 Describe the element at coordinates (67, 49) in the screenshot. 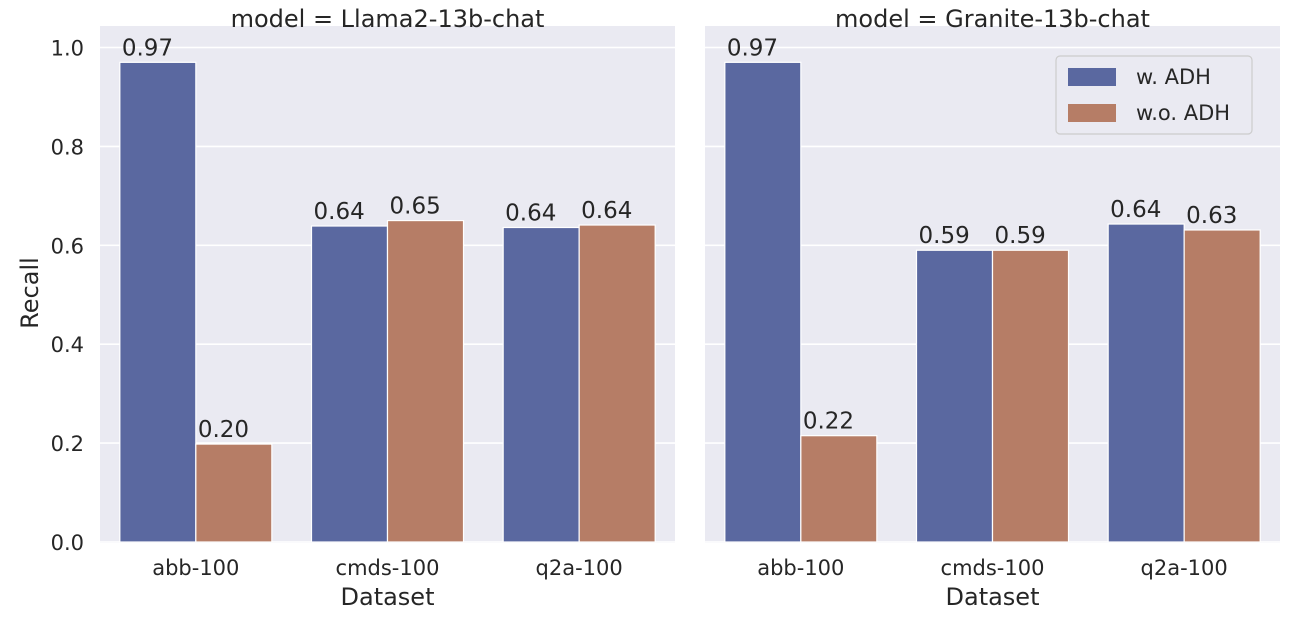

I see `y-tick-label: 1.0` at that location.